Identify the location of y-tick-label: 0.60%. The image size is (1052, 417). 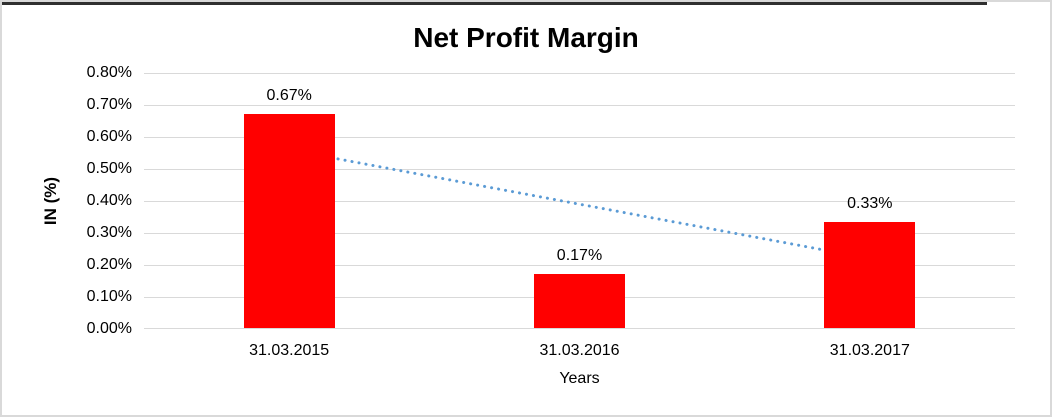
(109, 136).